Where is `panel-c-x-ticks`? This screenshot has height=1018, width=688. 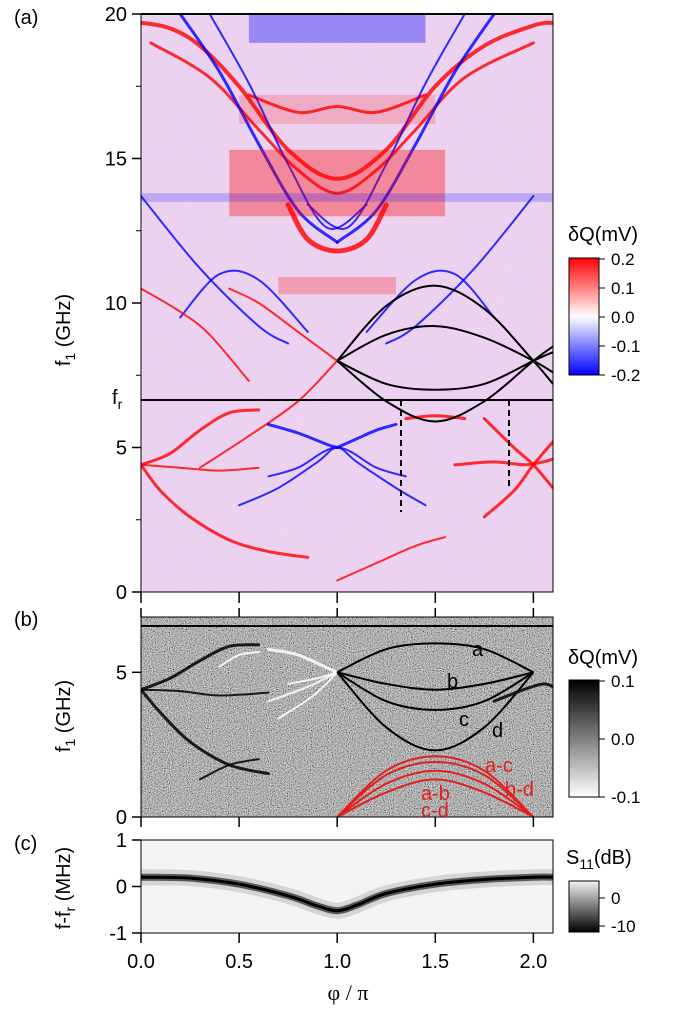
panel-c-x-ticks is located at coordinates (337, 938).